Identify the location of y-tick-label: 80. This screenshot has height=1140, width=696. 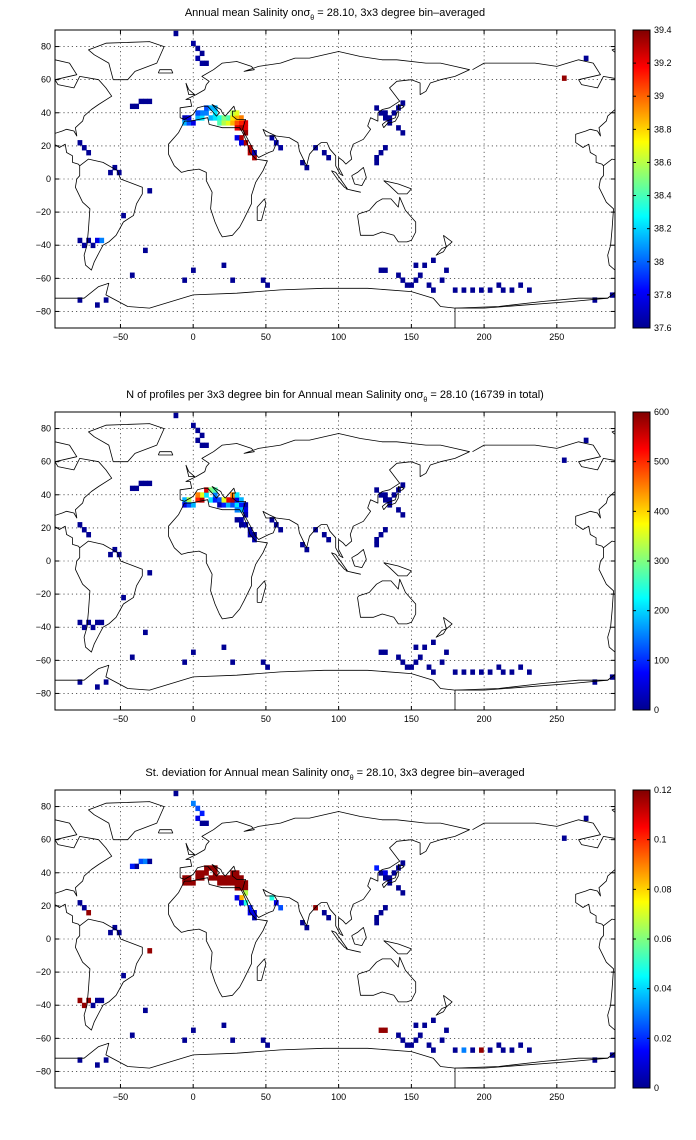
(46, 47).